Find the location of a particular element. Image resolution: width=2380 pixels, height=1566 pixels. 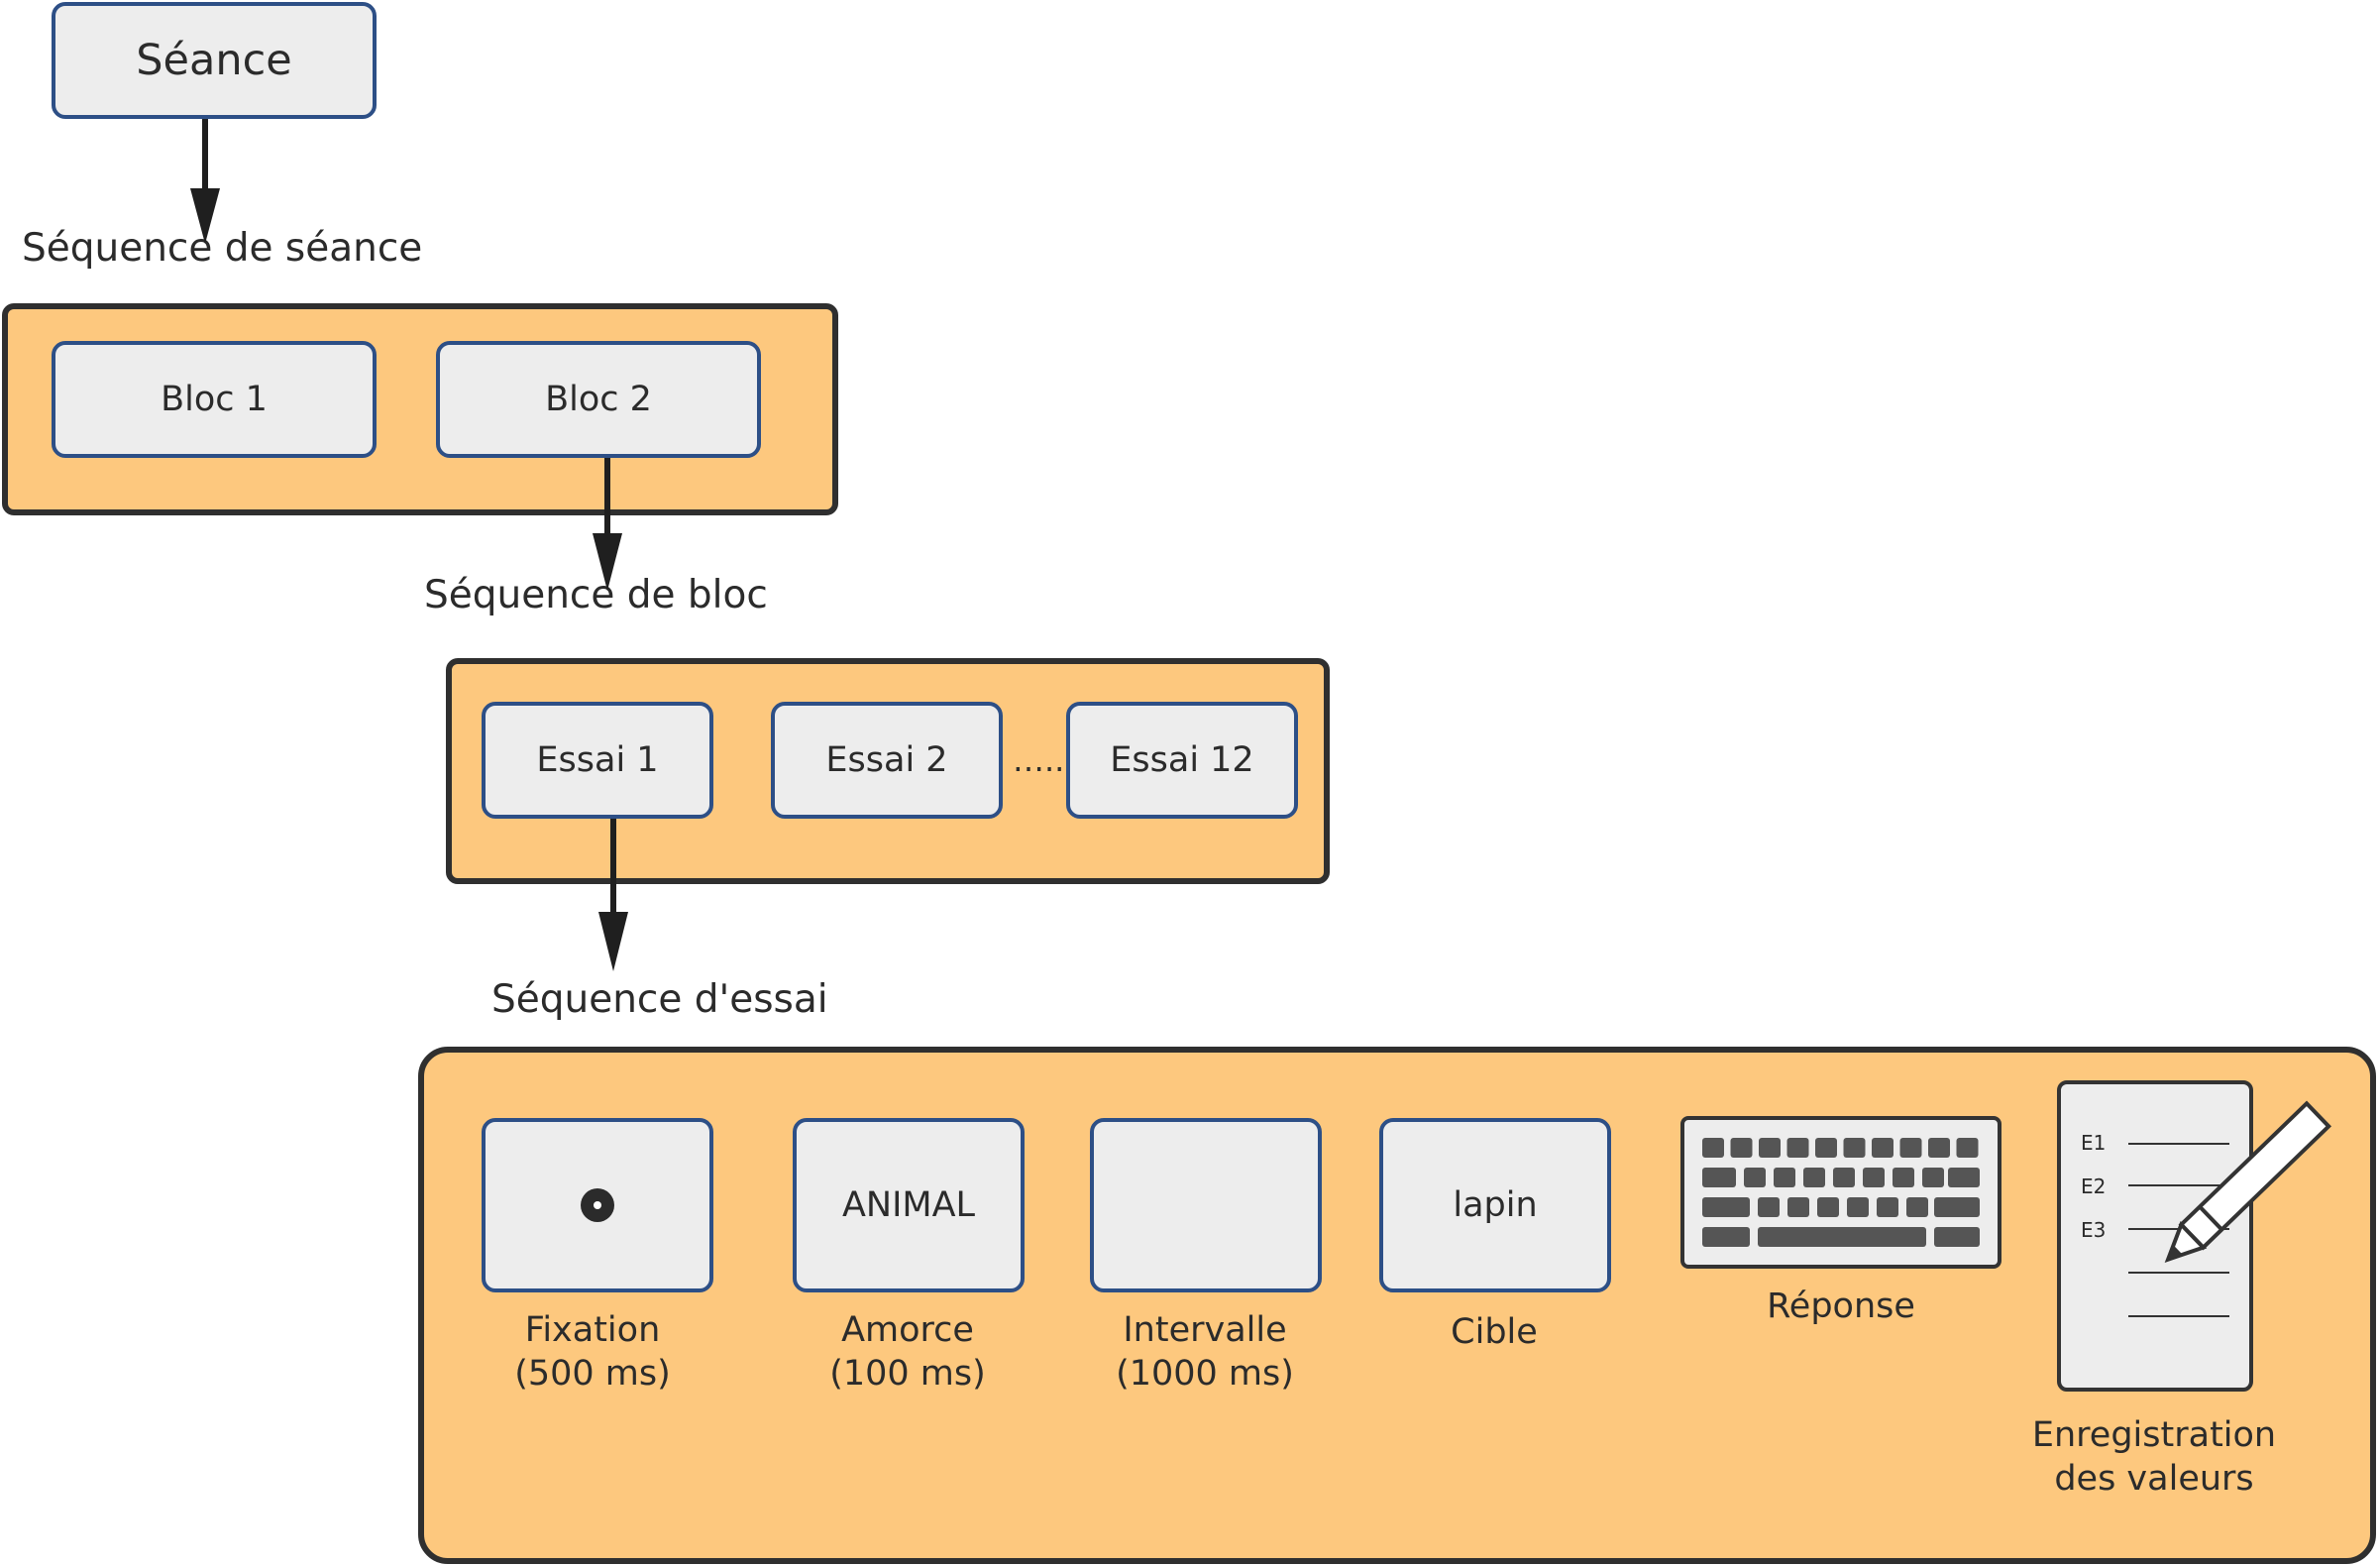

fixation-name: Fixation is located at coordinates (592, 1330).